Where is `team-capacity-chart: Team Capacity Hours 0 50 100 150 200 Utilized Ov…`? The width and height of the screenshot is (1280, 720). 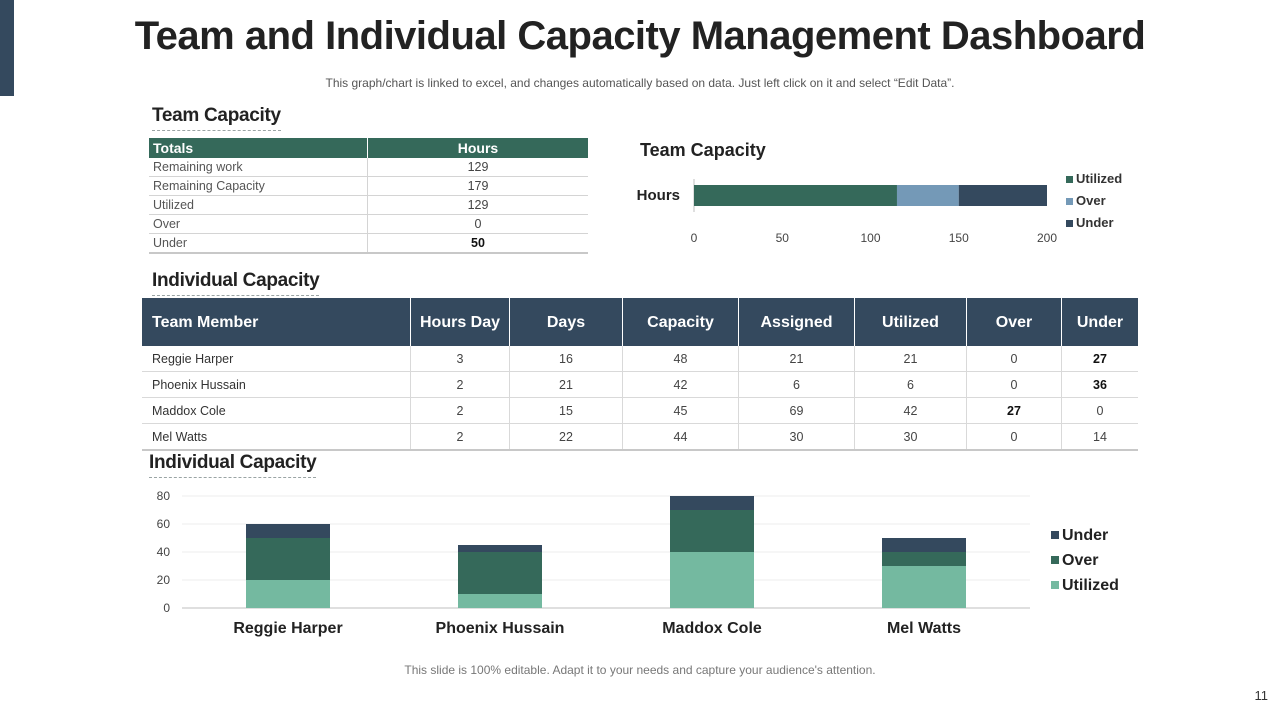
team-capacity-chart: Team Capacity Hours 0 50 100 150 200 Utilized Ov… is located at coordinates (880, 192).